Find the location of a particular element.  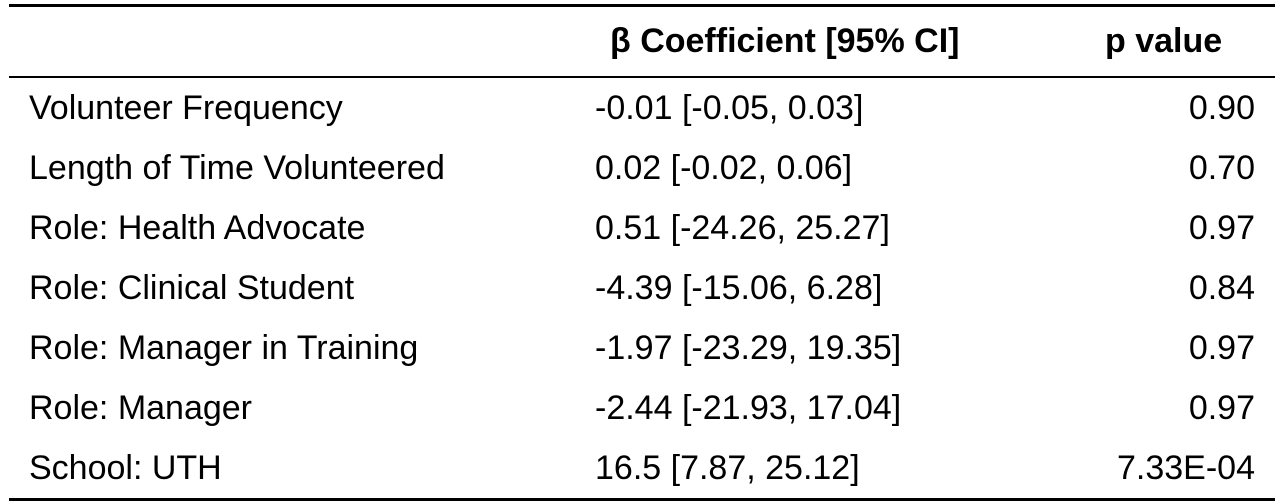

row-p-value: 0.90 is located at coordinates (1221, 107).